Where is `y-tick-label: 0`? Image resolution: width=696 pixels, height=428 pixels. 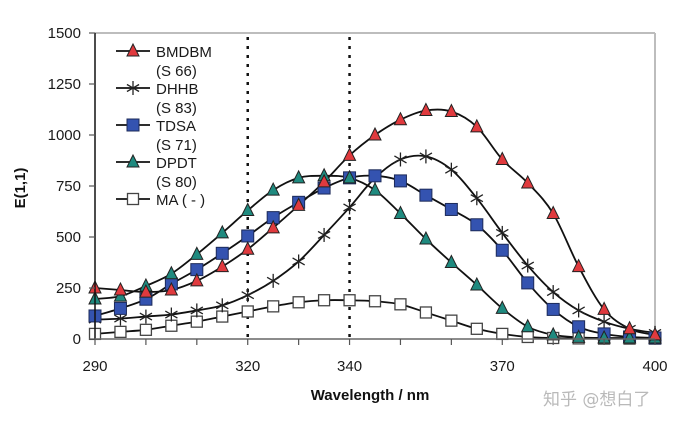
y-tick-label: 0 is located at coordinates (77, 339).